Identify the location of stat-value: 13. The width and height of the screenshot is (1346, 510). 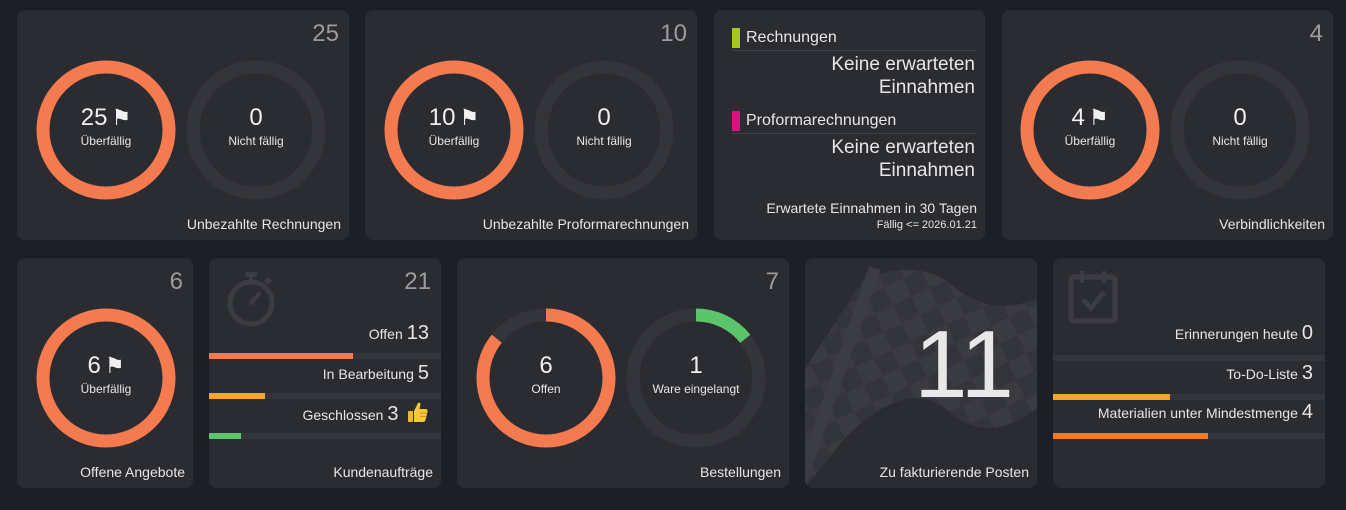
(417, 333).